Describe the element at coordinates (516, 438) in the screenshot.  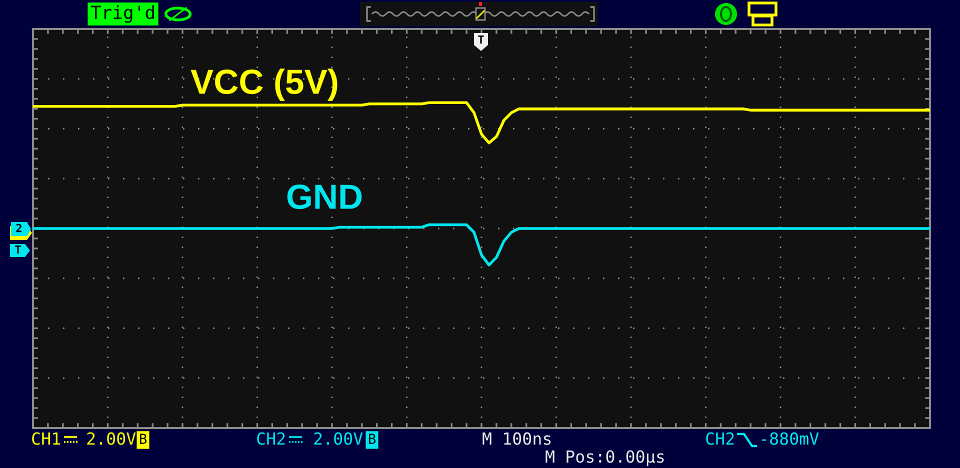
I see `text: M 100ns` at that location.